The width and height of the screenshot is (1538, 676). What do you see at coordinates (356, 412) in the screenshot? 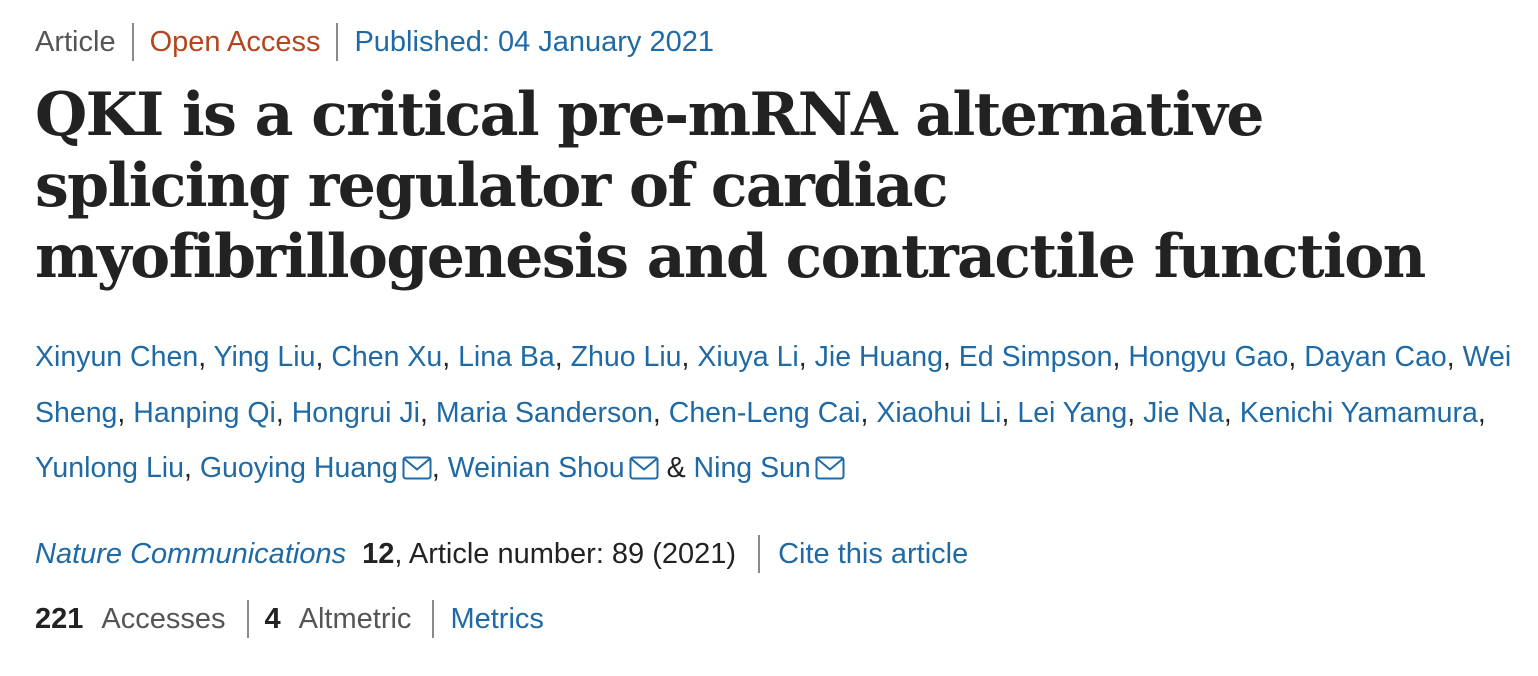
I see `author-link: Hongrui Ji` at bounding box center [356, 412].